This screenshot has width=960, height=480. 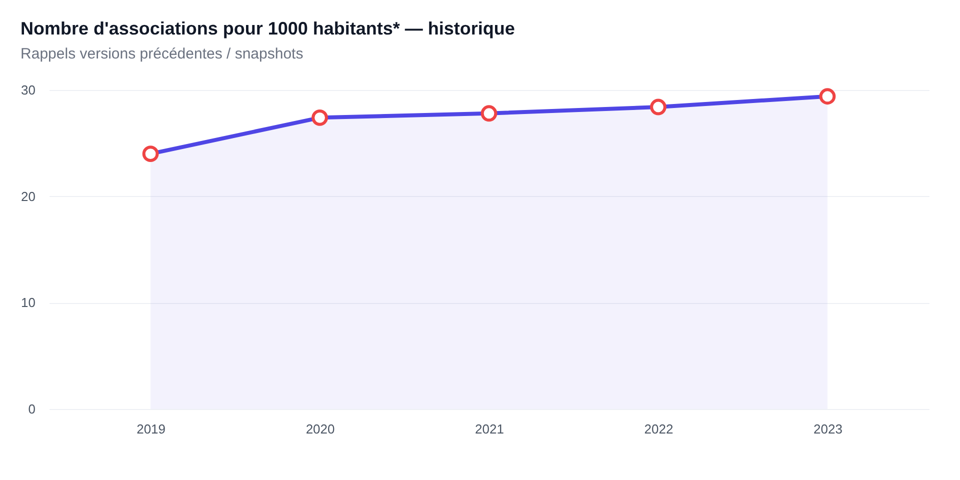 What do you see at coordinates (828, 429) in the screenshot?
I see `x-tick-label: 2023` at bounding box center [828, 429].